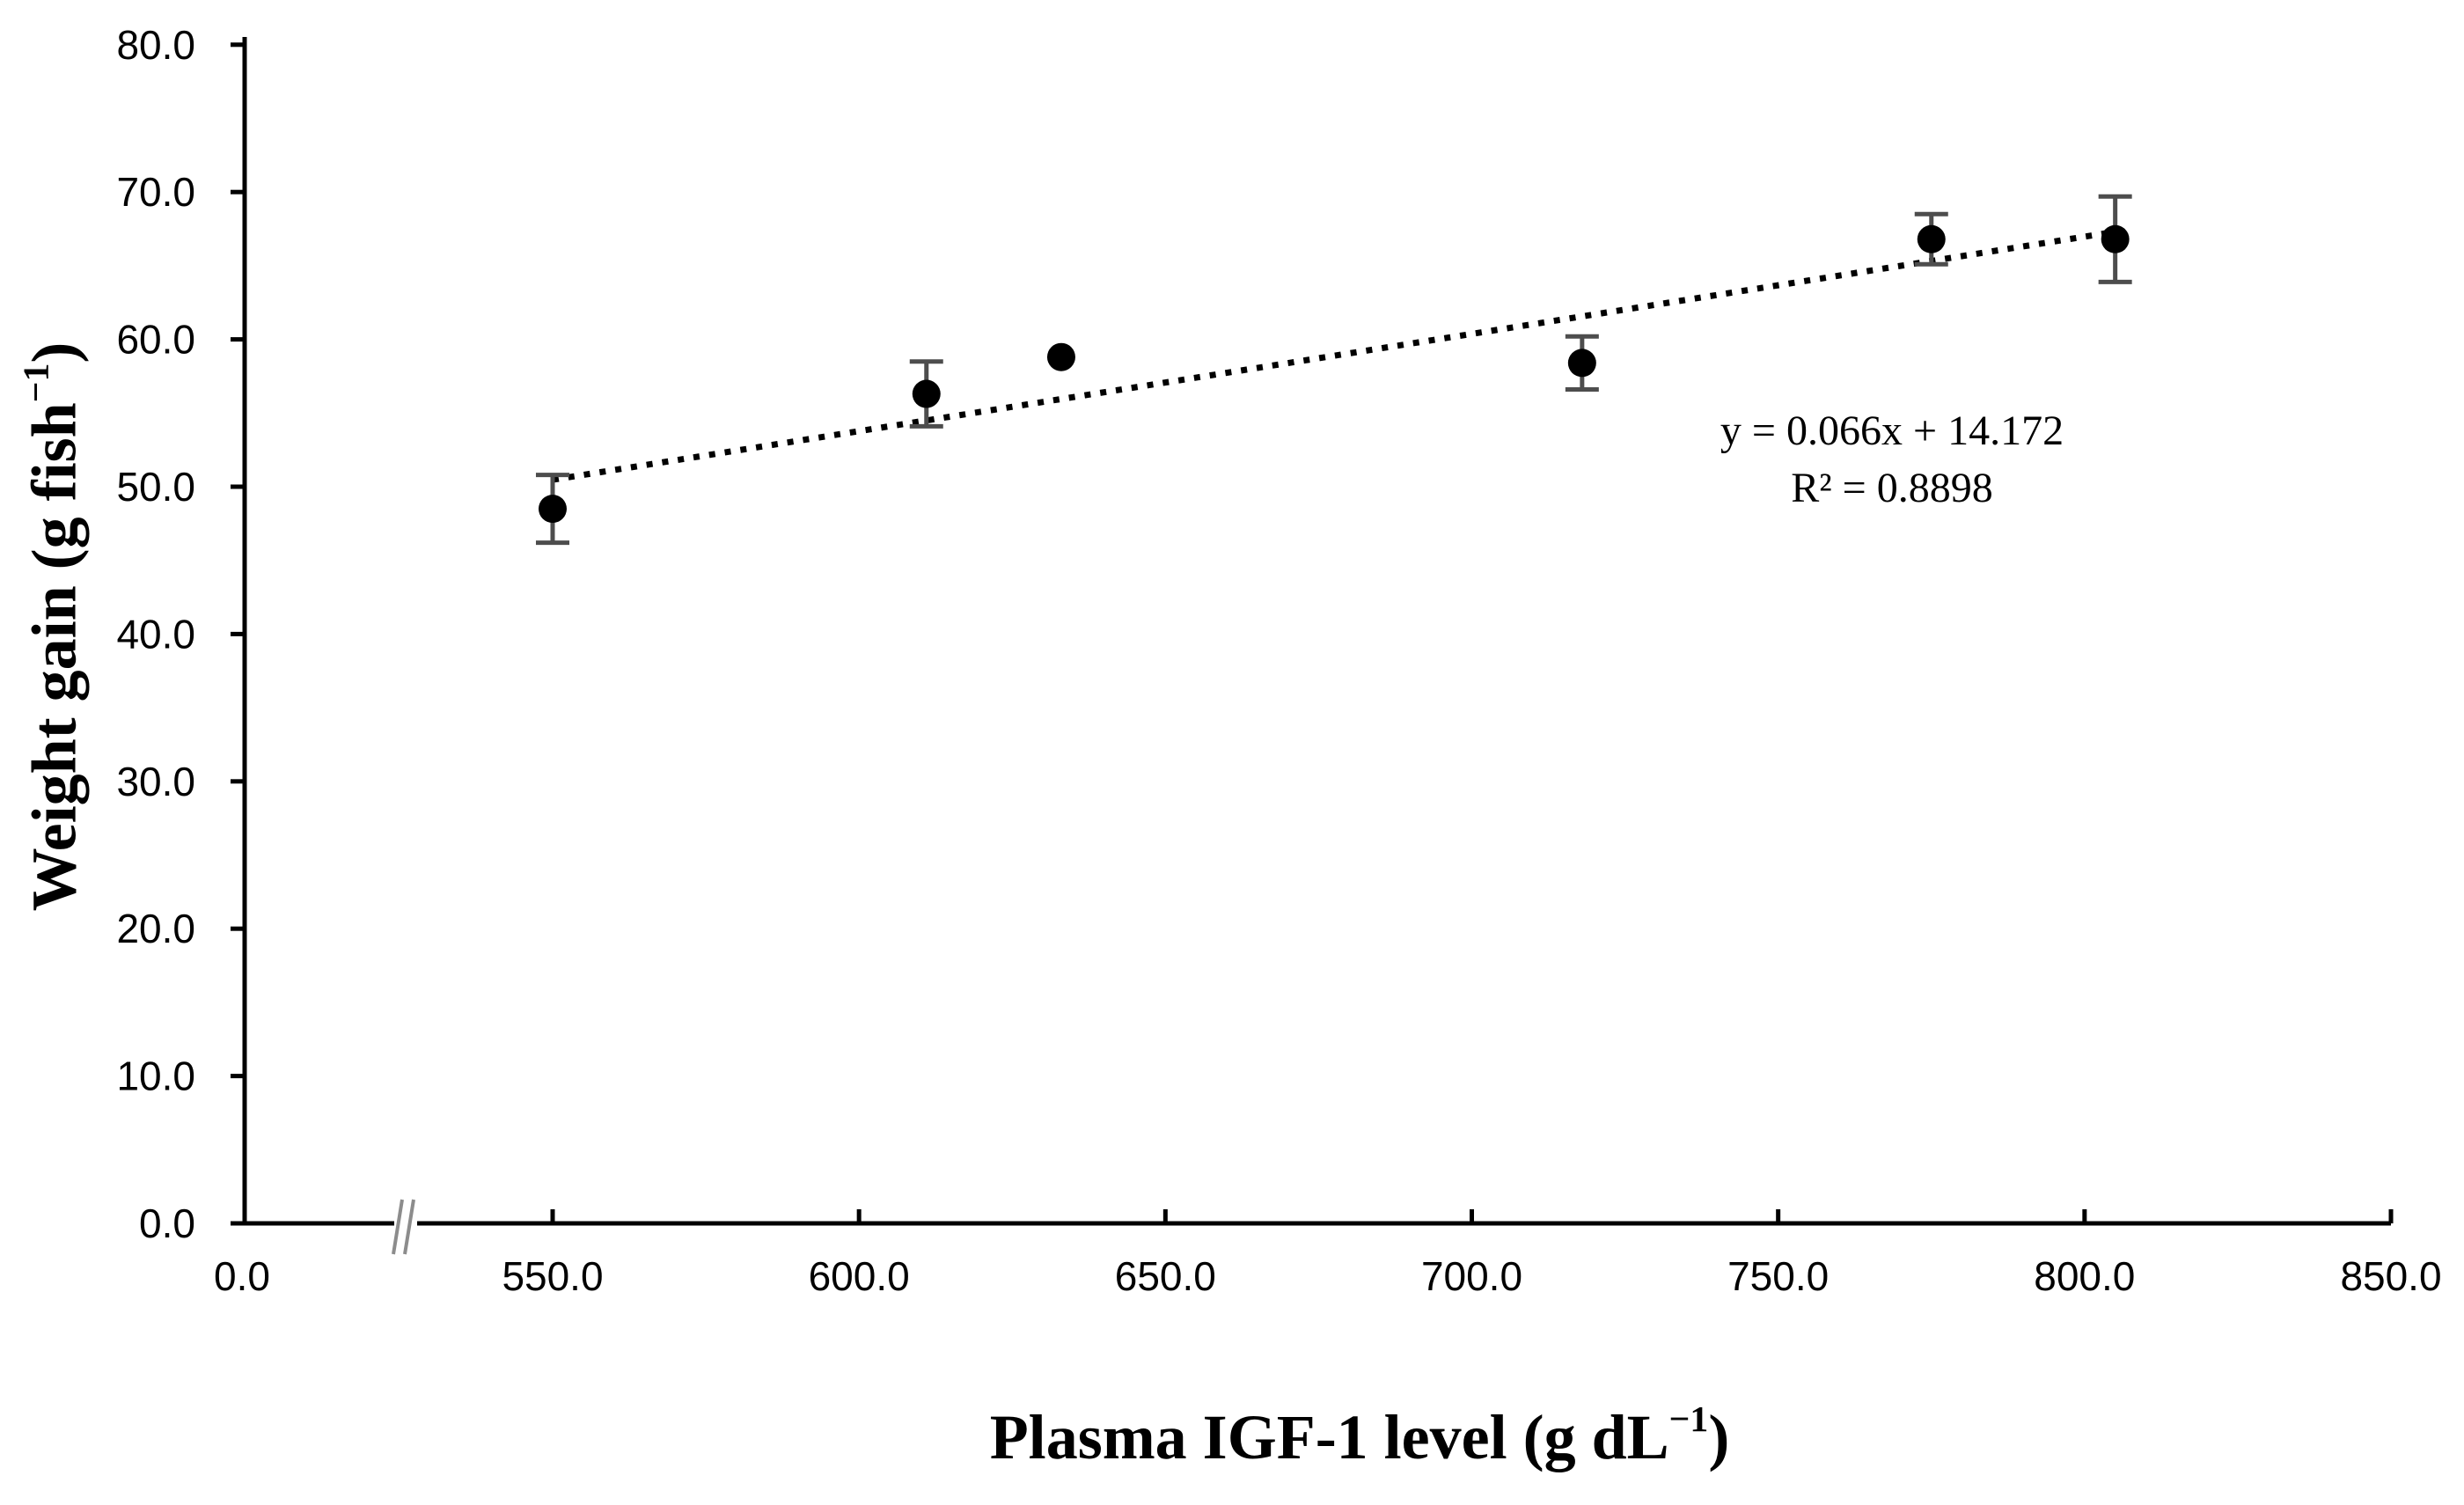 This screenshot has width=2464, height=1505. What do you see at coordinates (1165, 1276) in the screenshot?
I see `x-tick-label: 650.0` at bounding box center [1165, 1276].